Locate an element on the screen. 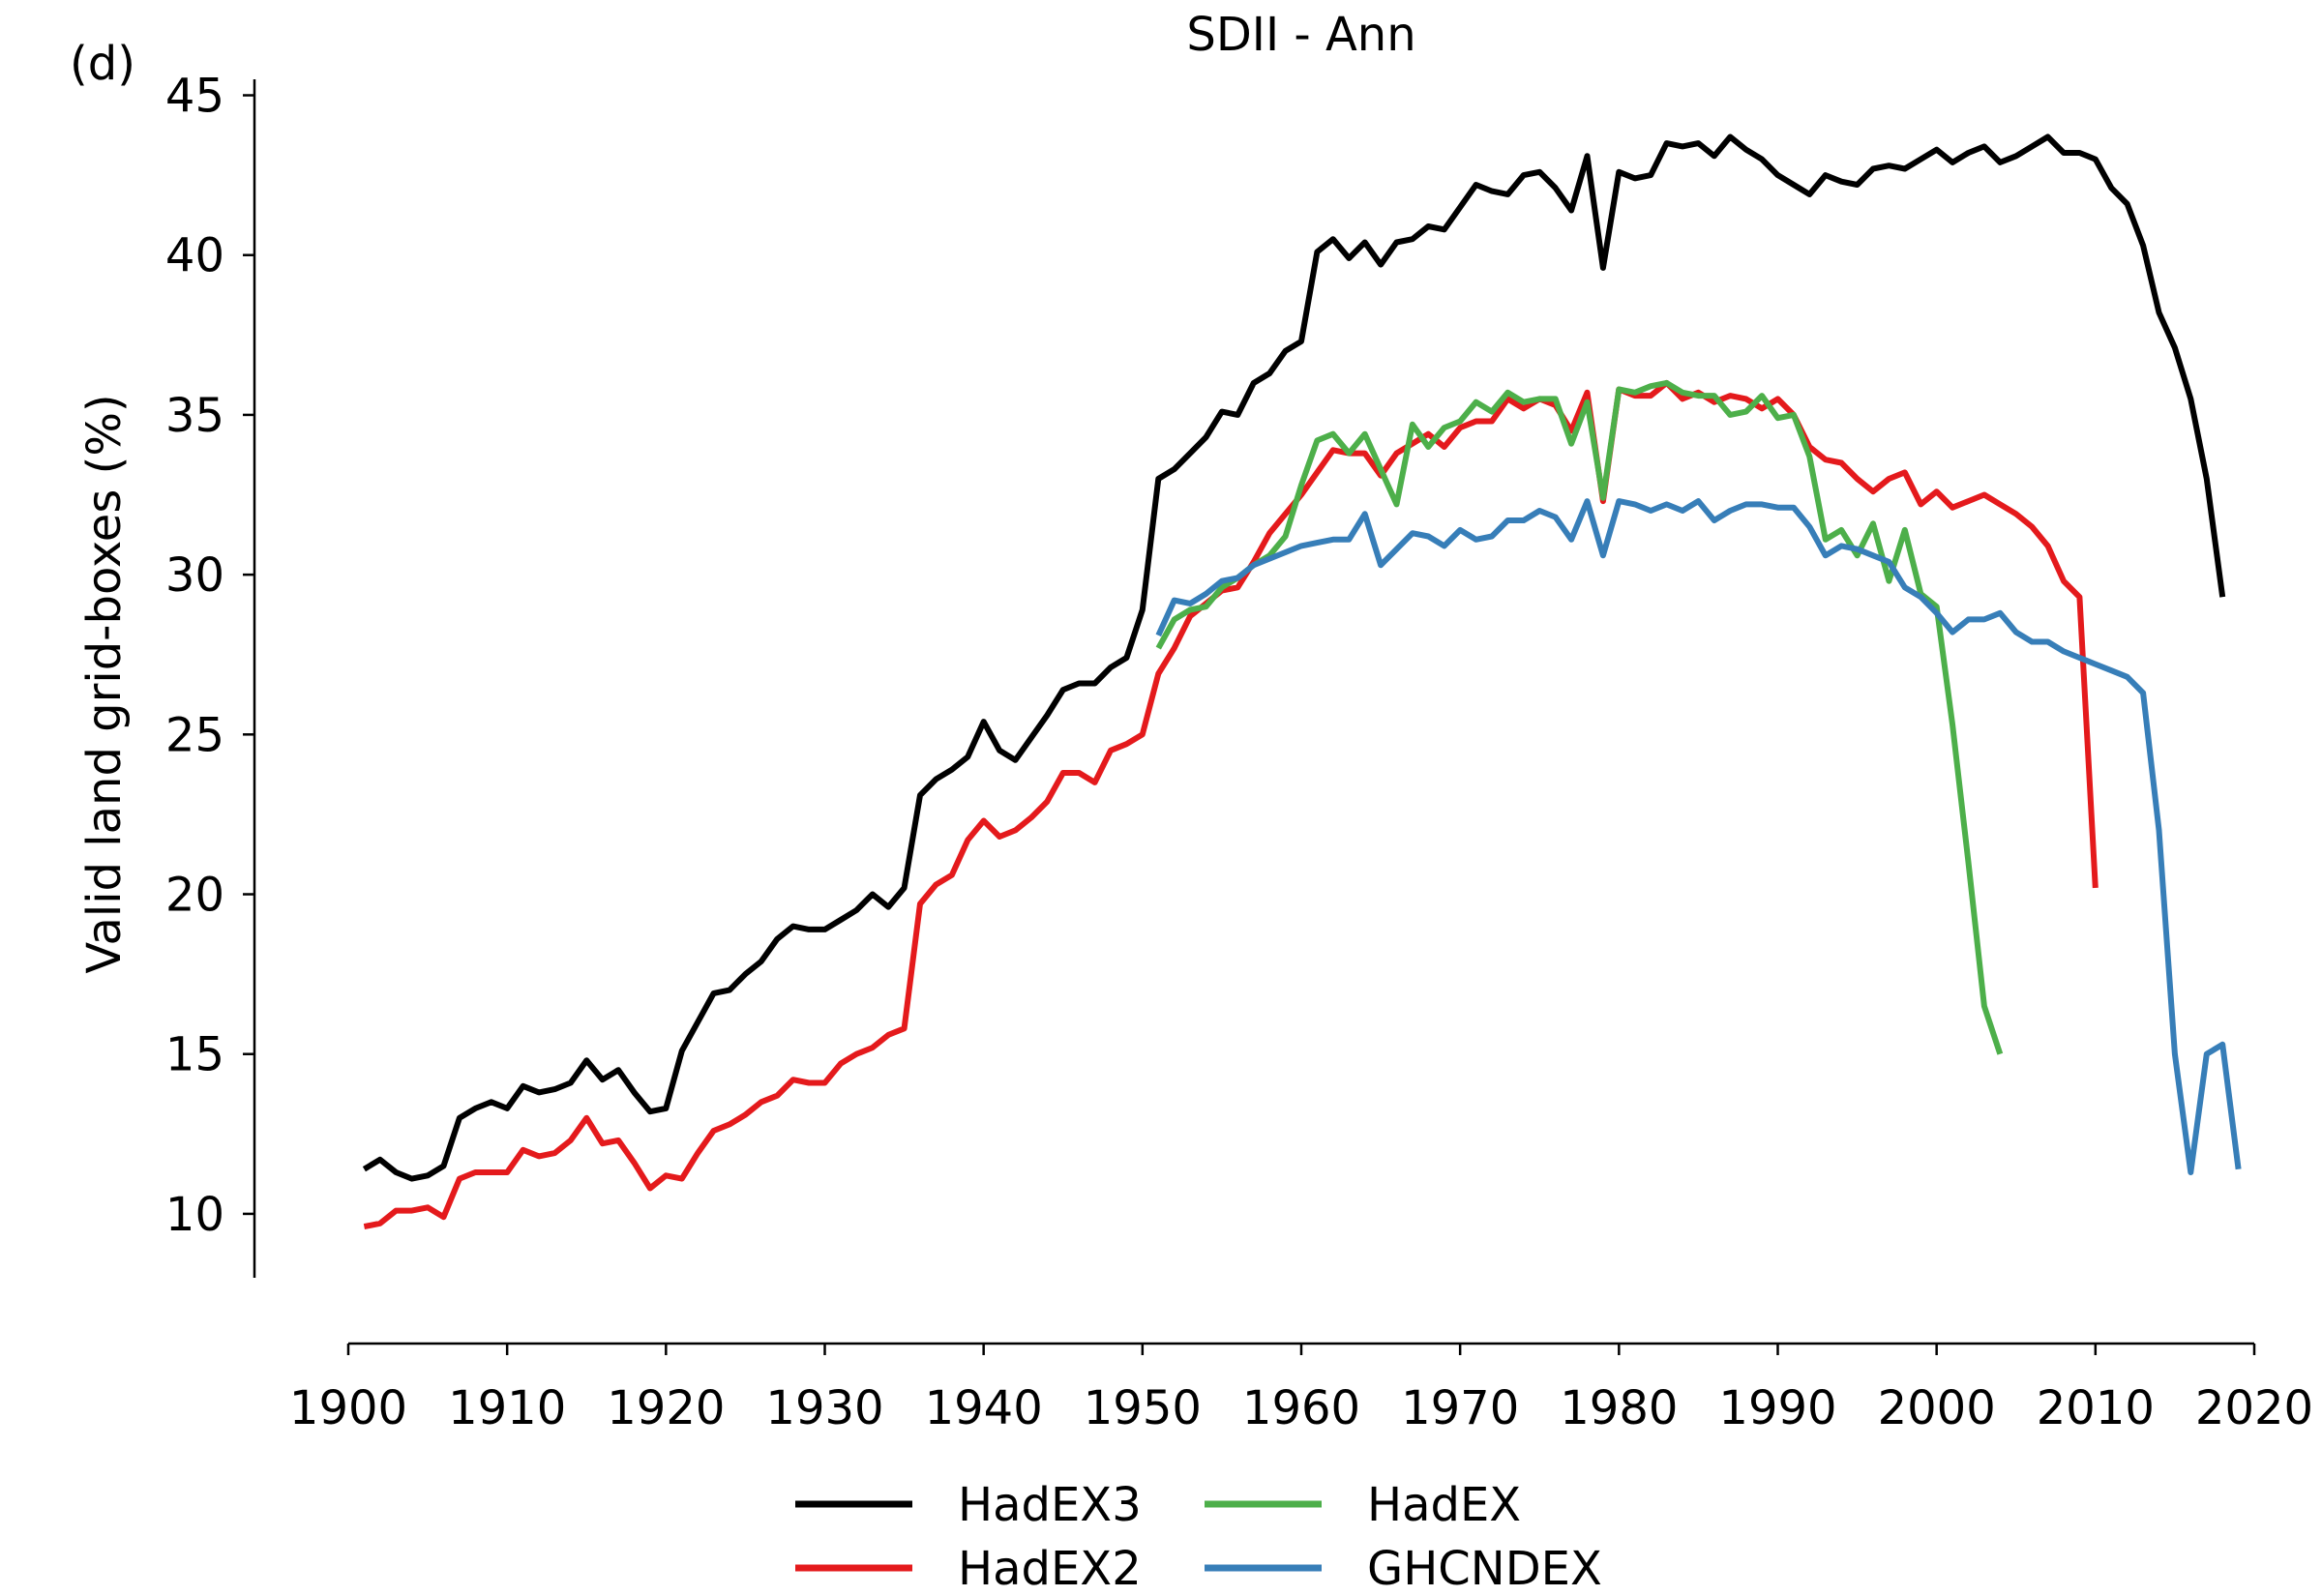 The width and height of the screenshot is (2322, 1596). x-tick-label-2000: 2000 is located at coordinates (1937, 1408).